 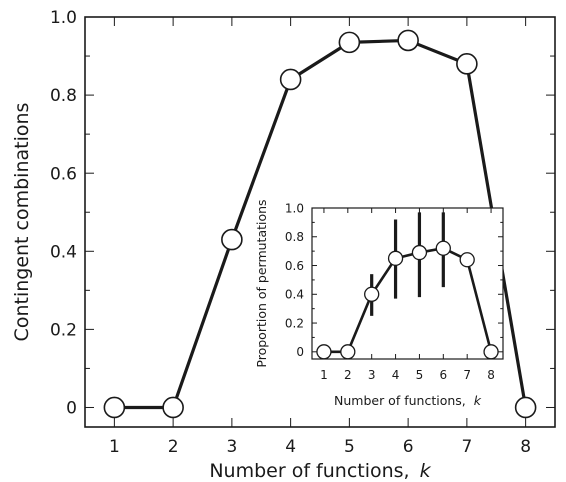 What do you see at coordinates (261, 283) in the screenshot?
I see `y-axis-title: Proportion of permutations` at bounding box center [261, 283].